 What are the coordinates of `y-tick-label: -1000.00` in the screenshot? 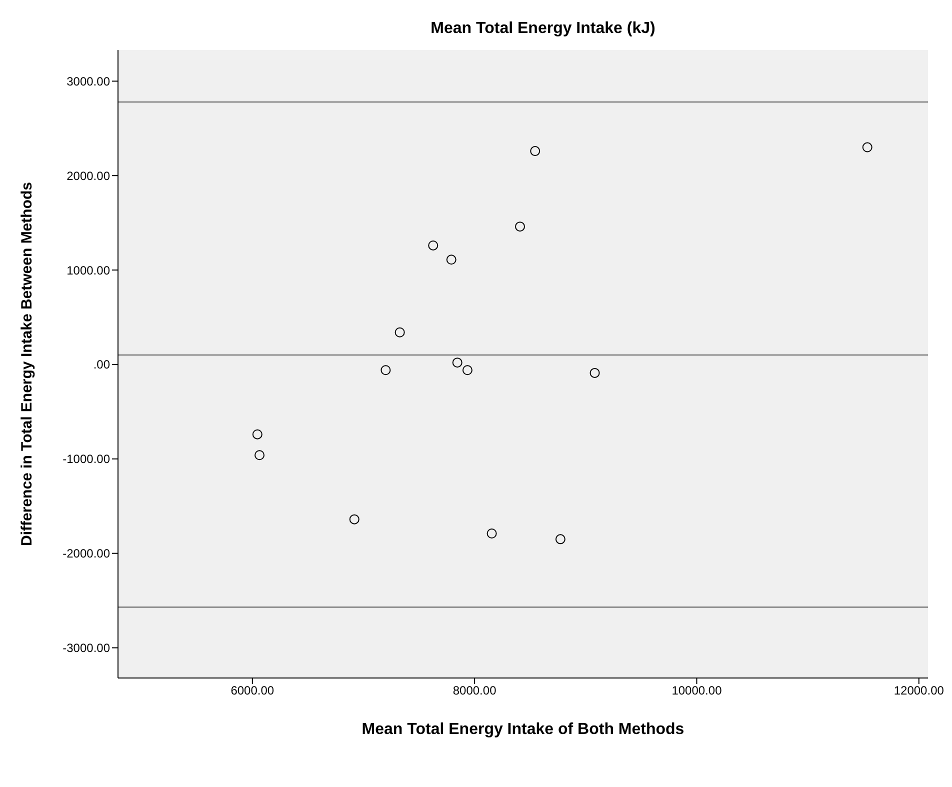 It's located at (86, 459).